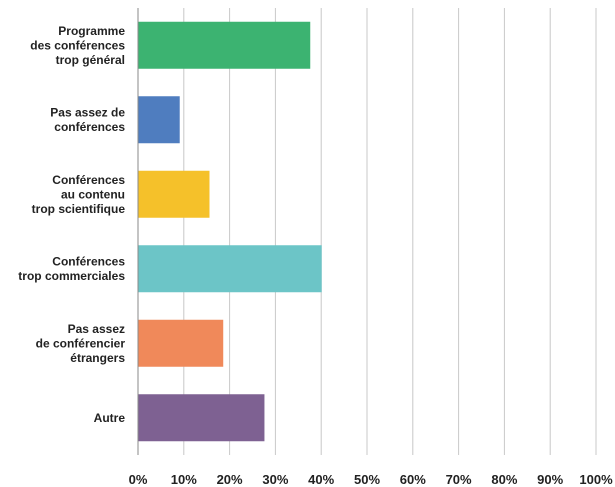  I want to click on x-tick-label: 20%, so click(230, 479).